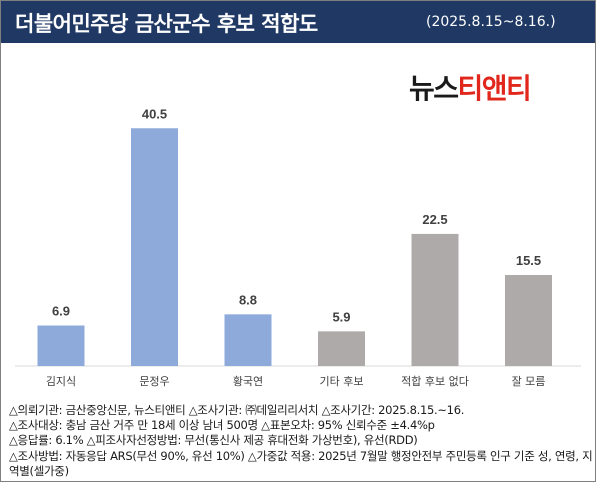 Image resolution: width=596 pixels, height=482 pixels. Describe the element at coordinates (248, 381) in the screenshot. I see `category-label: 황국연` at that location.